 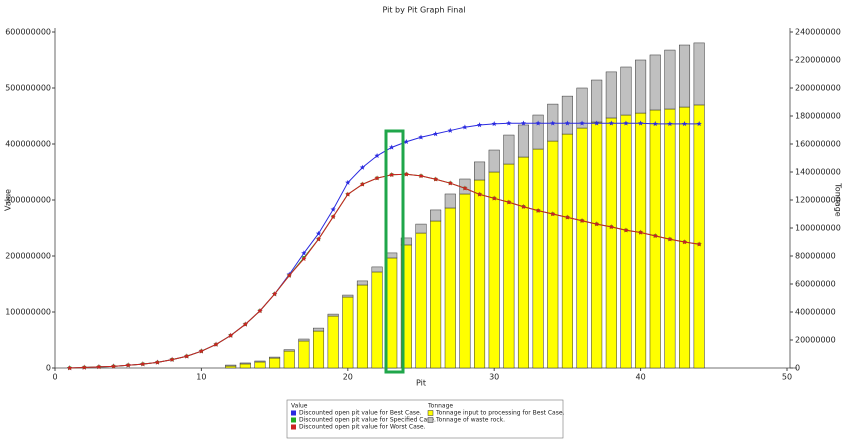 What do you see at coordinates (818, 200) in the screenshot?
I see `y2-tick-label: 120000000` at bounding box center [818, 200].